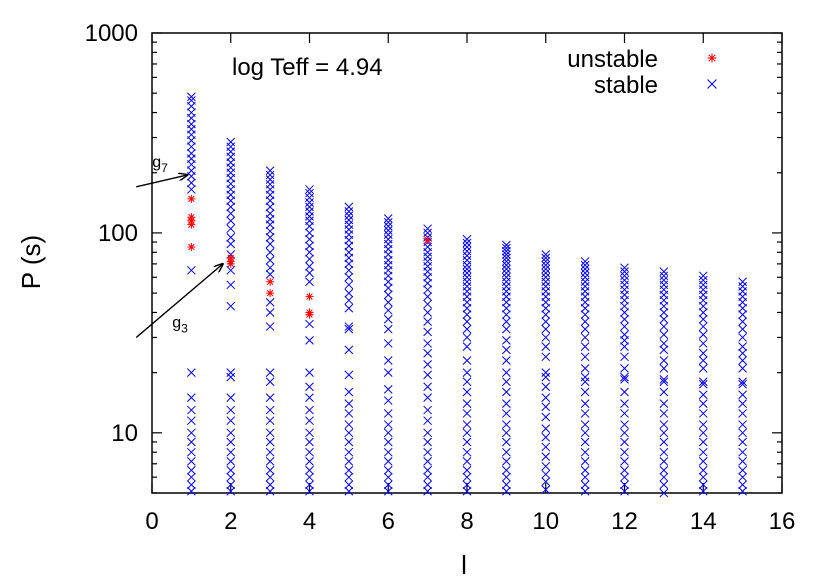 This screenshot has width=830, height=581. Describe the element at coordinates (151, 521) in the screenshot. I see `x-tick-label: 0` at that location.